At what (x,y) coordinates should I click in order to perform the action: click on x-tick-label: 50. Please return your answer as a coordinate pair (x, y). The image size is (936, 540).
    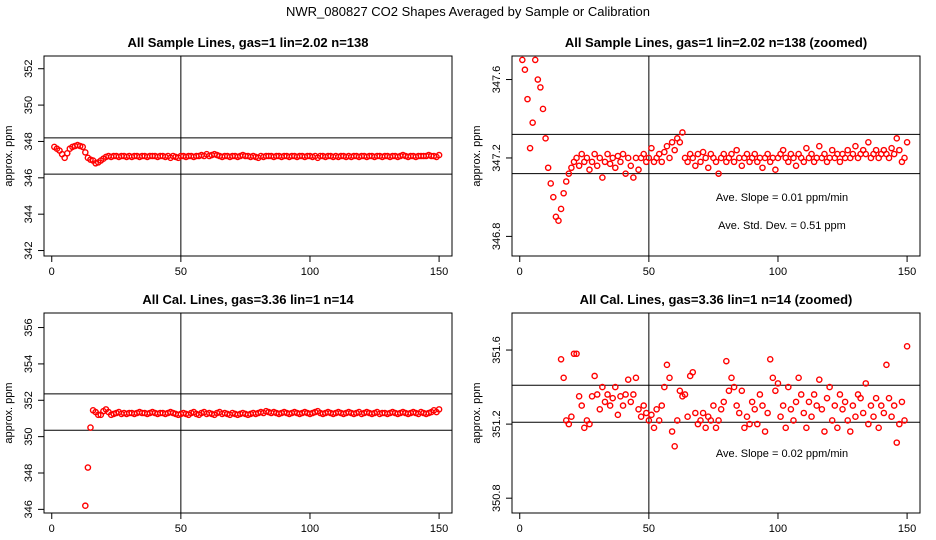
    Looking at the image, I should click on (181, 529).